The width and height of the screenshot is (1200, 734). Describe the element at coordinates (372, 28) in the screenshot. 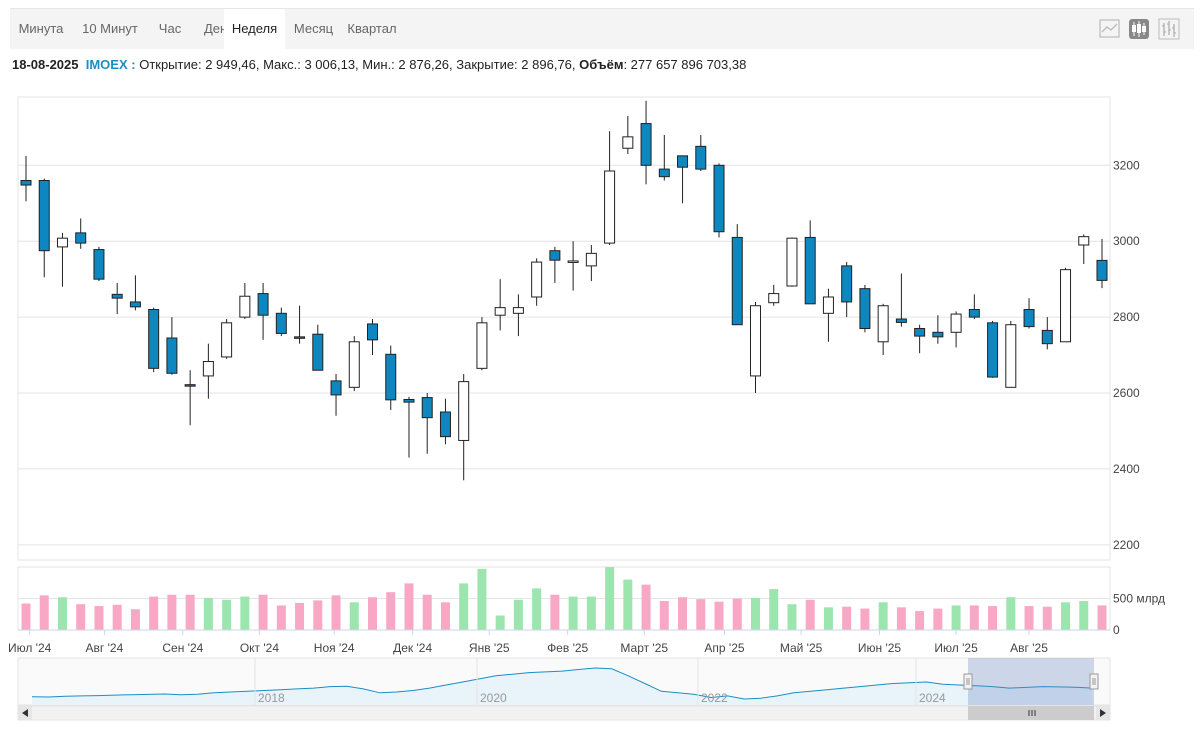

I see `tab-quarter: Квартал` at that location.